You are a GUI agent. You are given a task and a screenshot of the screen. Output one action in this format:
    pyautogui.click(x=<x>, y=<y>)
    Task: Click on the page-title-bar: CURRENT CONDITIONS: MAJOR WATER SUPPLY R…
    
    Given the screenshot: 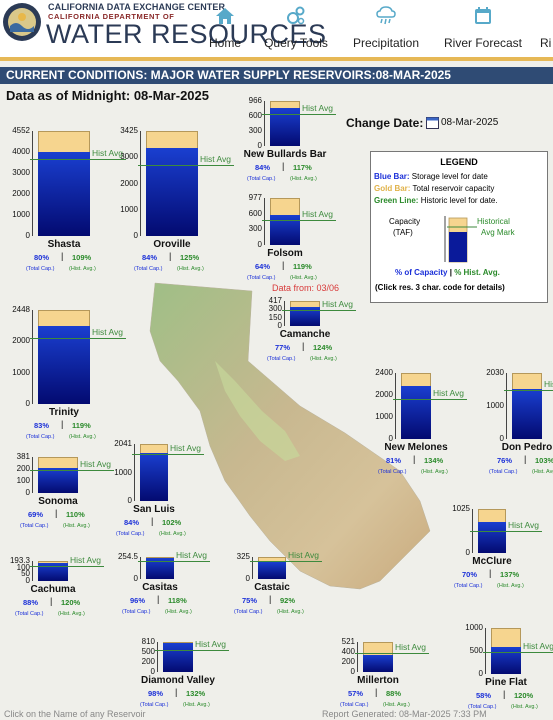 What is the action you would take?
    pyautogui.click(x=276, y=75)
    